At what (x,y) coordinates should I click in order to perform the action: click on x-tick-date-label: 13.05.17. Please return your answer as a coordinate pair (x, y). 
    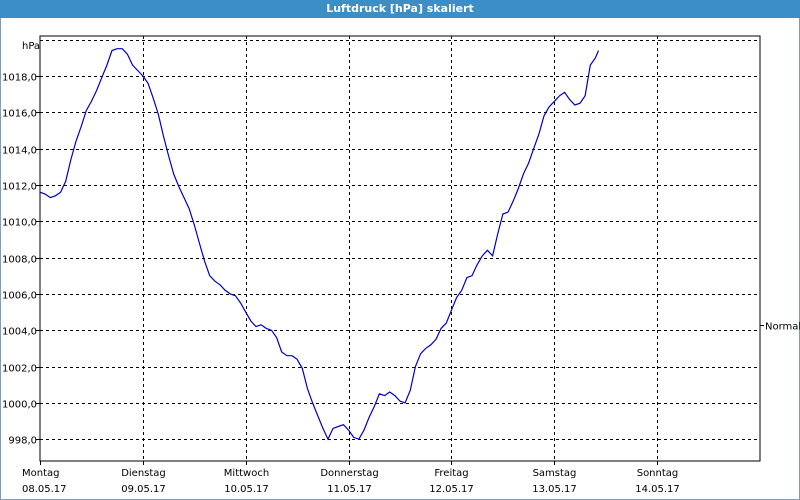
    Looking at the image, I should click on (554, 489).